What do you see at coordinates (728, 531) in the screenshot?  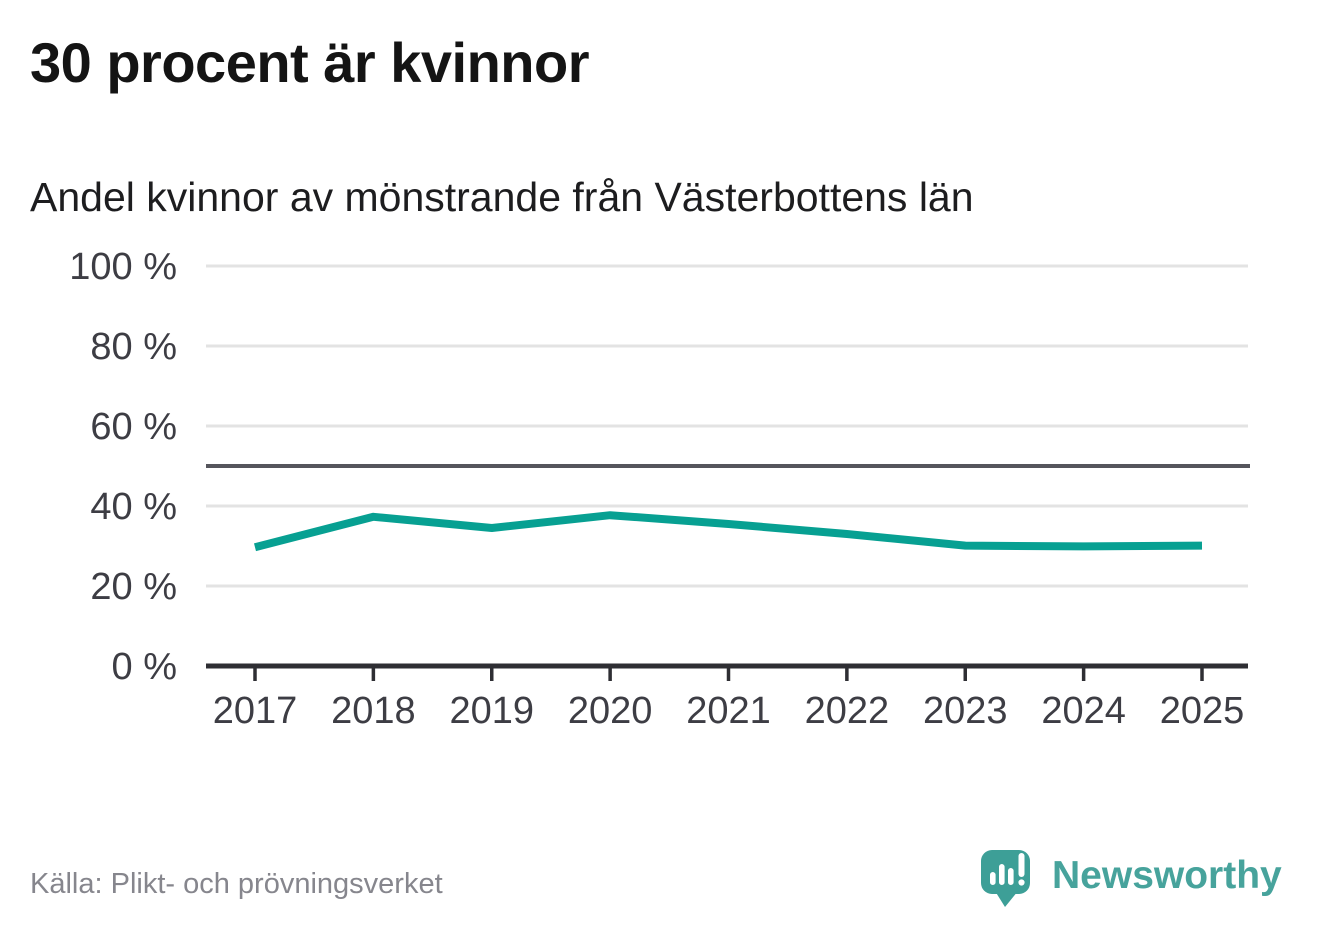 I see `data-line-series` at bounding box center [728, 531].